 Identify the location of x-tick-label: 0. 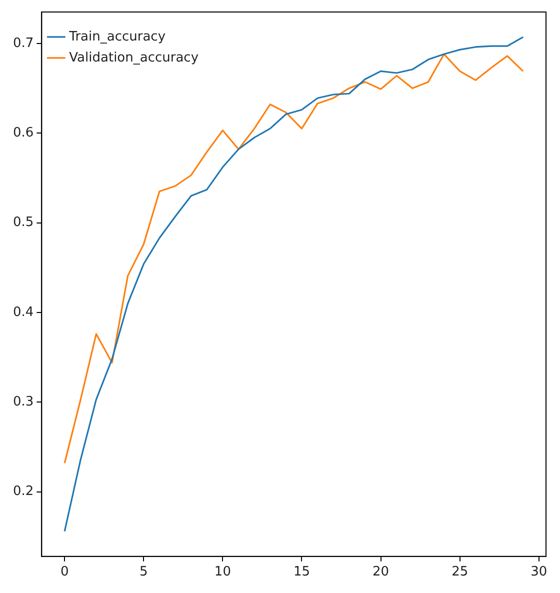
(64, 572).